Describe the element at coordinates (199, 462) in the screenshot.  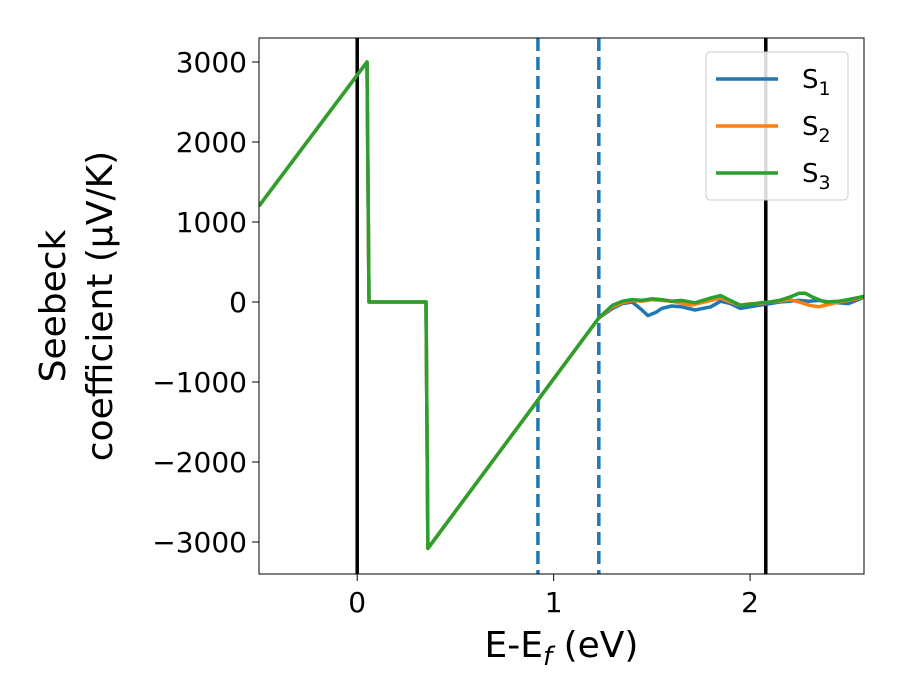
I see `y-tick-label: −2000` at that location.